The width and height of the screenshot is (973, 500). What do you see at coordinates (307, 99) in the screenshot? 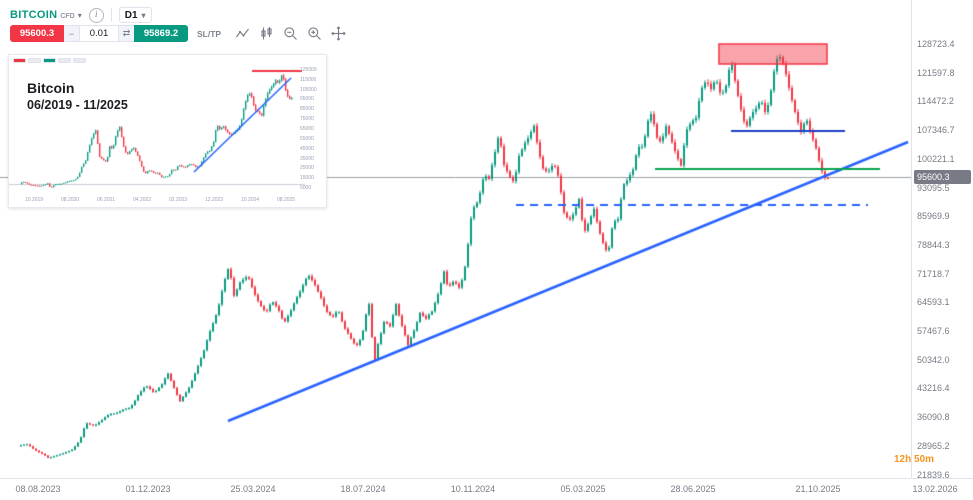
I see `inset-price-tick: 95000` at bounding box center [307, 99].